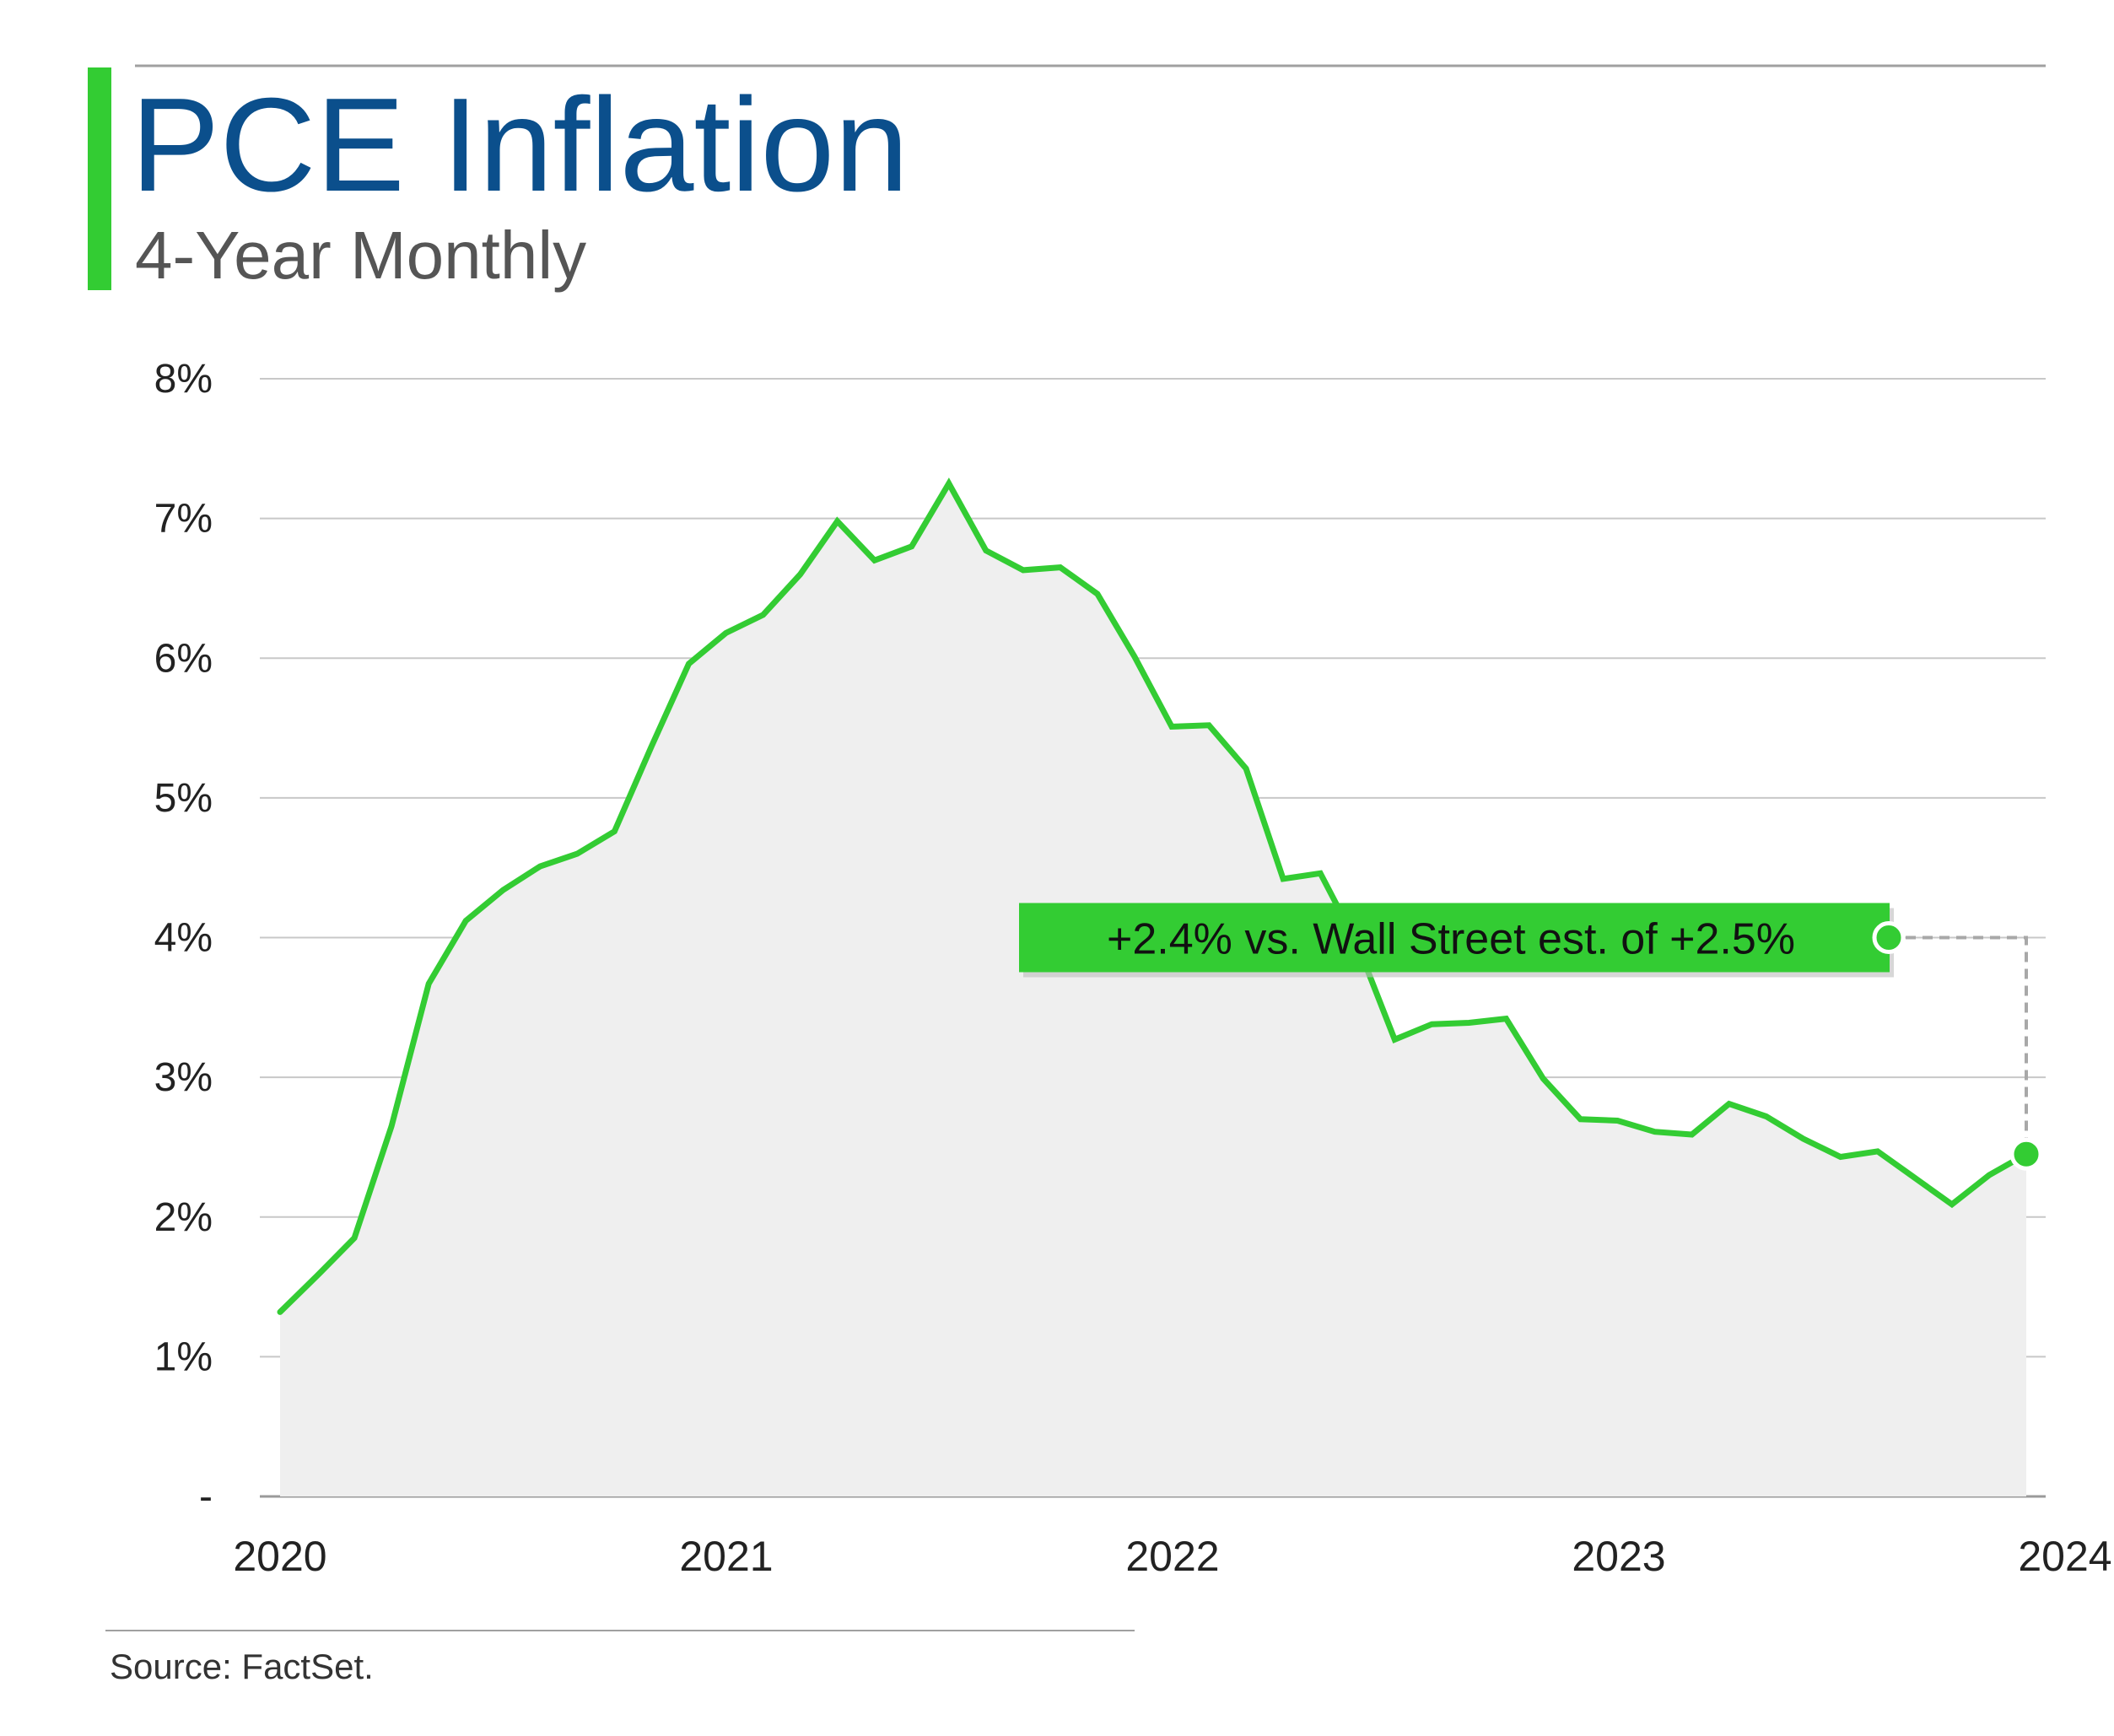  Describe the element at coordinates (206, 1497) in the screenshot. I see `y-tick-label: -` at that location.